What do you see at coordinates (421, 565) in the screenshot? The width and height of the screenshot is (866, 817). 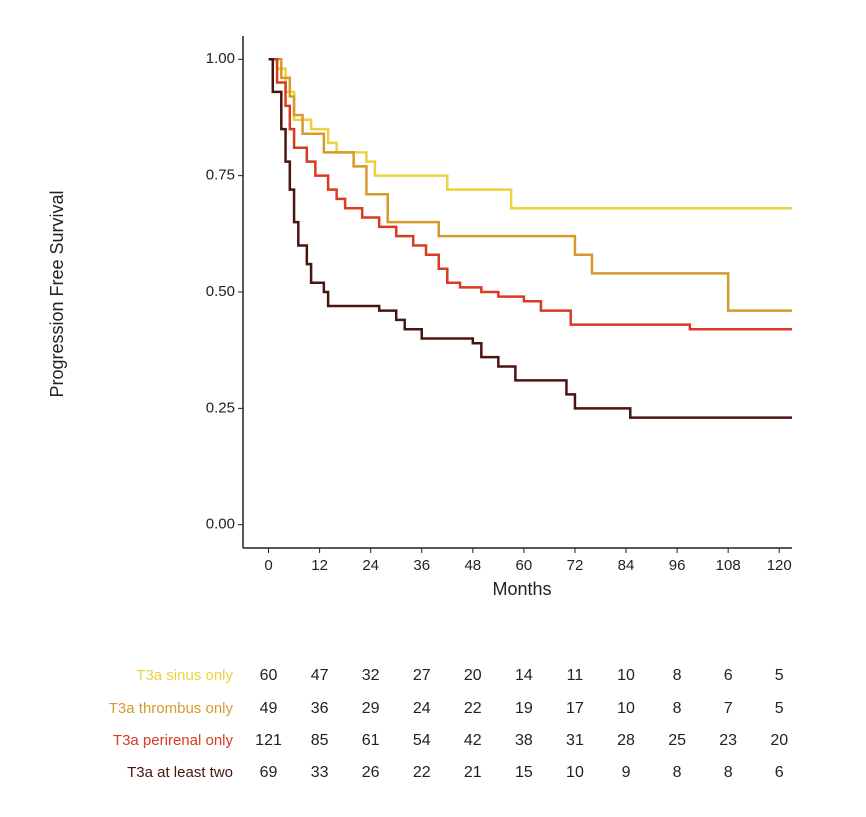 I see `x-tick-label: 36` at bounding box center [421, 565].